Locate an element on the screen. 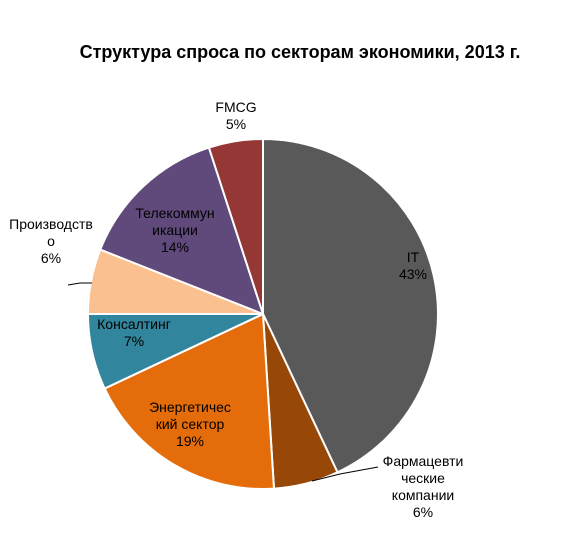 The width and height of the screenshot is (568, 551). slice-label-line: 19% is located at coordinates (190, 441).